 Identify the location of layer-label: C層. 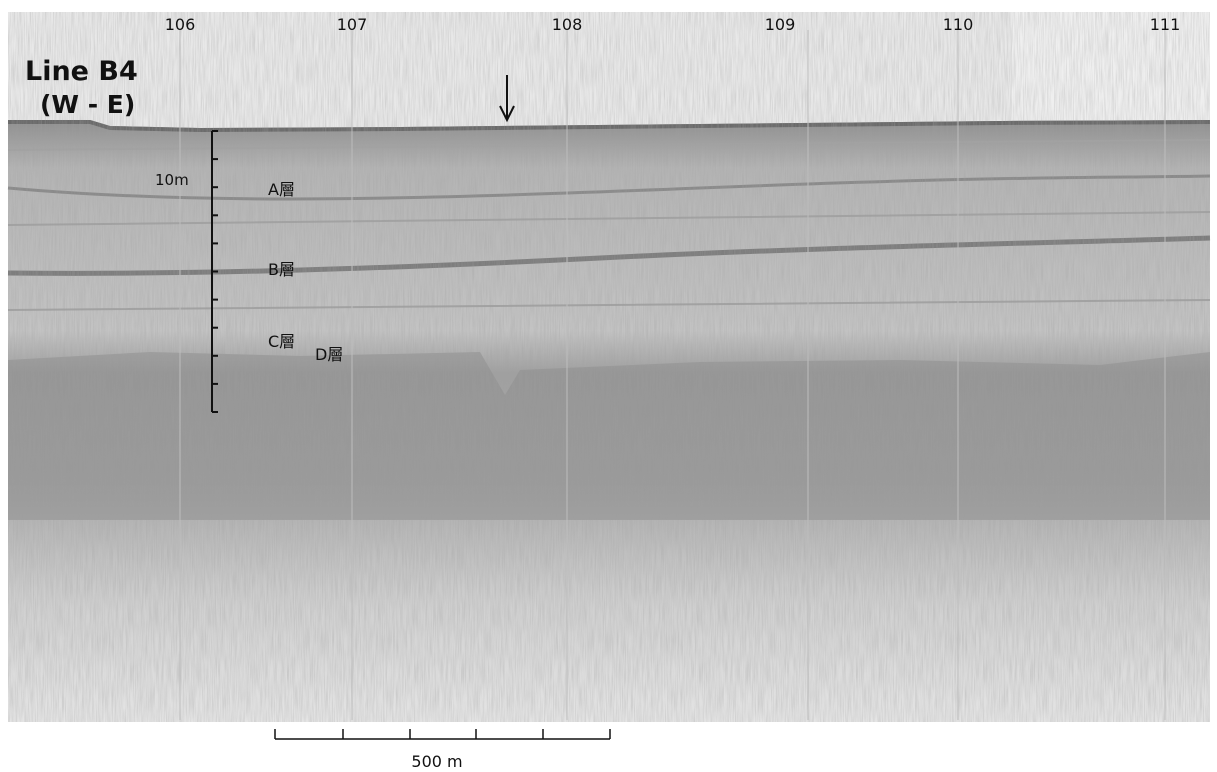
(281, 341).